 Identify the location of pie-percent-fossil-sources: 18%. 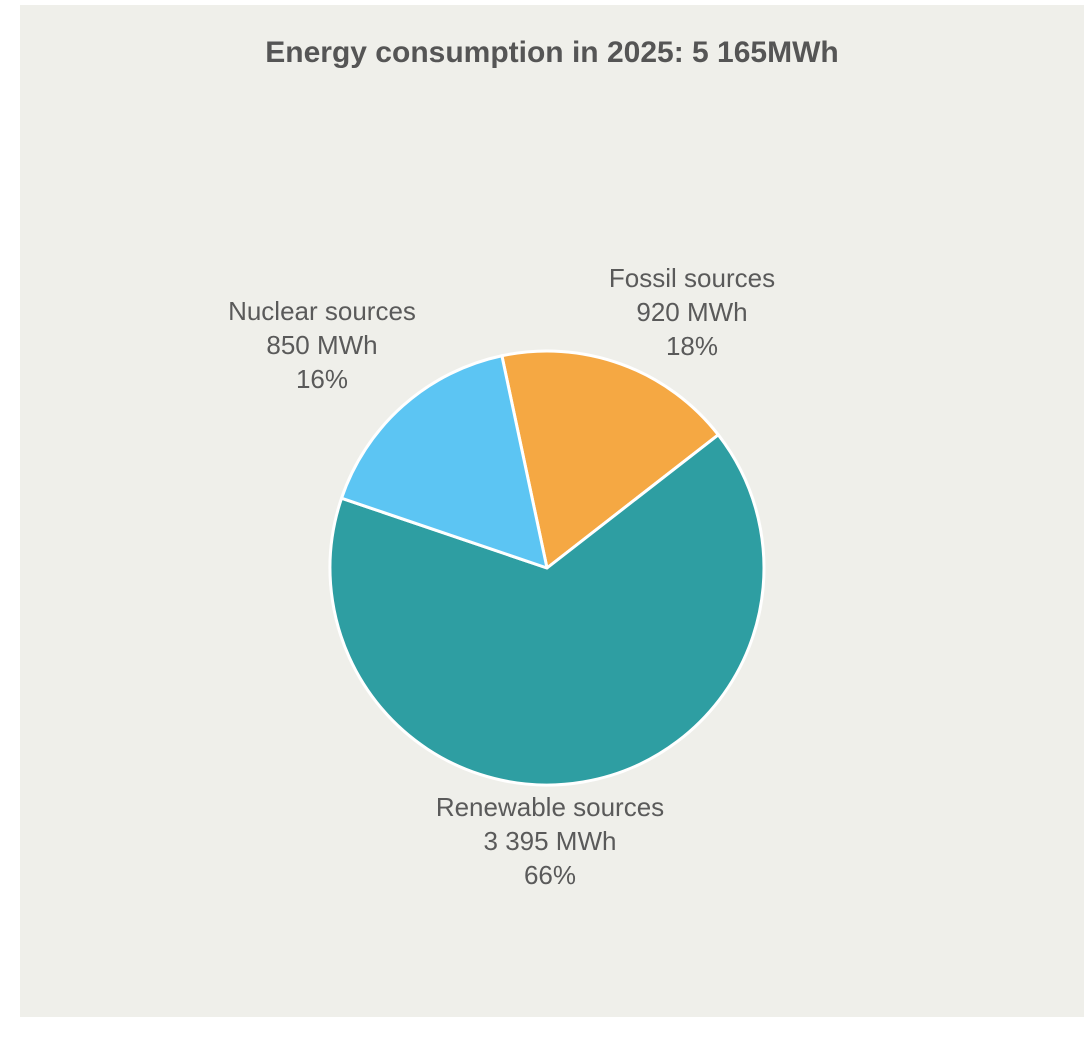
(692, 346).